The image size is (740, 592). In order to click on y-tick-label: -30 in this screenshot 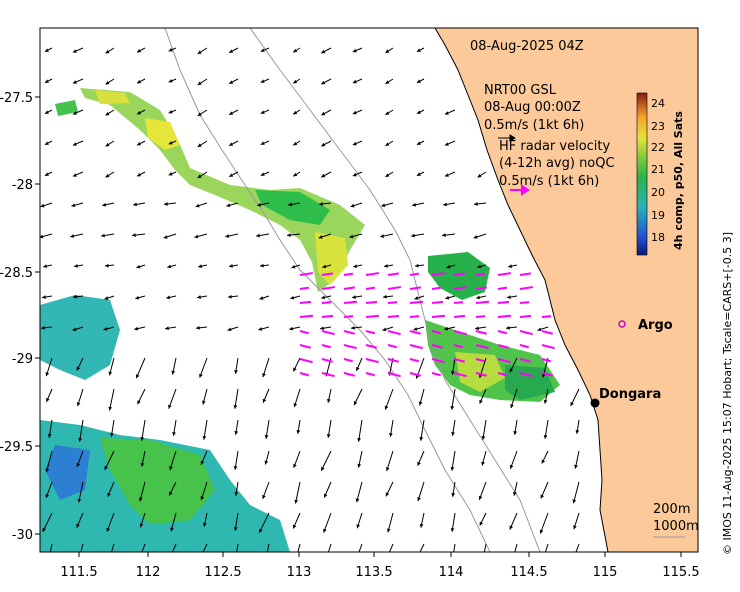, I will do `click(22, 535)`.